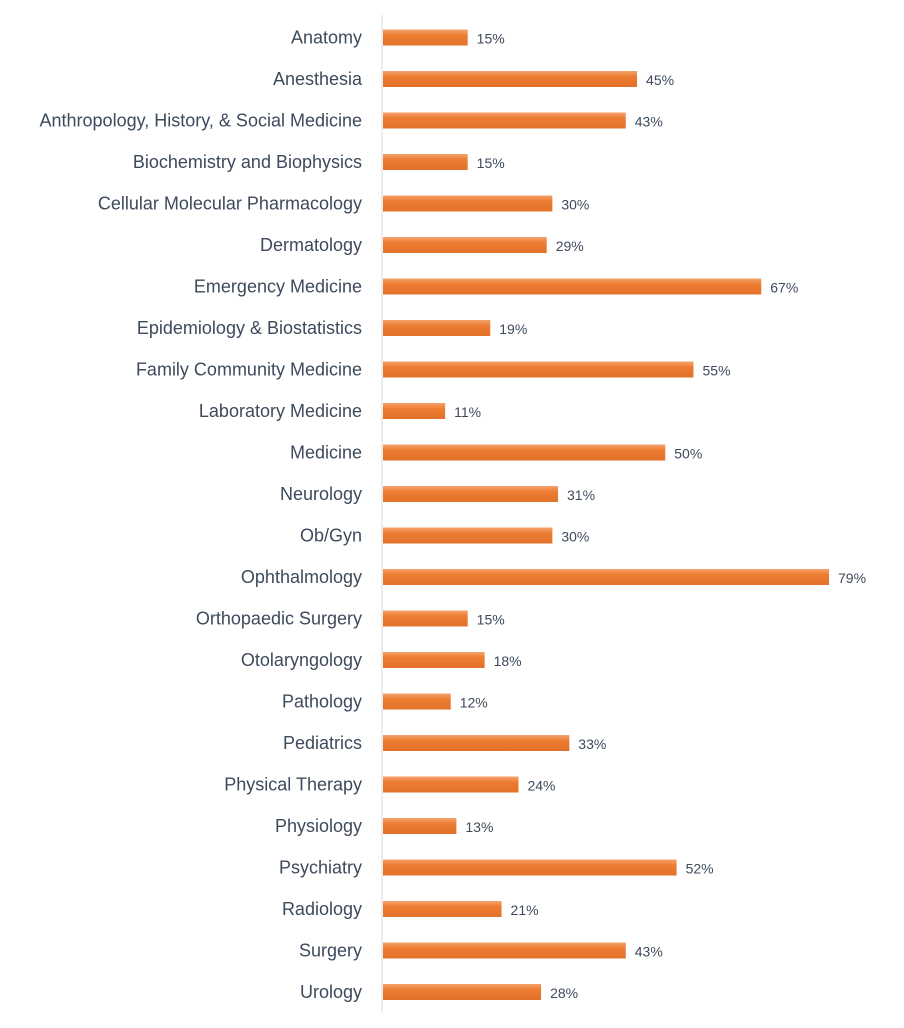 This screenshot has width=904, height=1028. What do you see at coordinates (649, 952) in the screenshot?
I see `value-label-22: 43%` at bounding box center [649, 952].